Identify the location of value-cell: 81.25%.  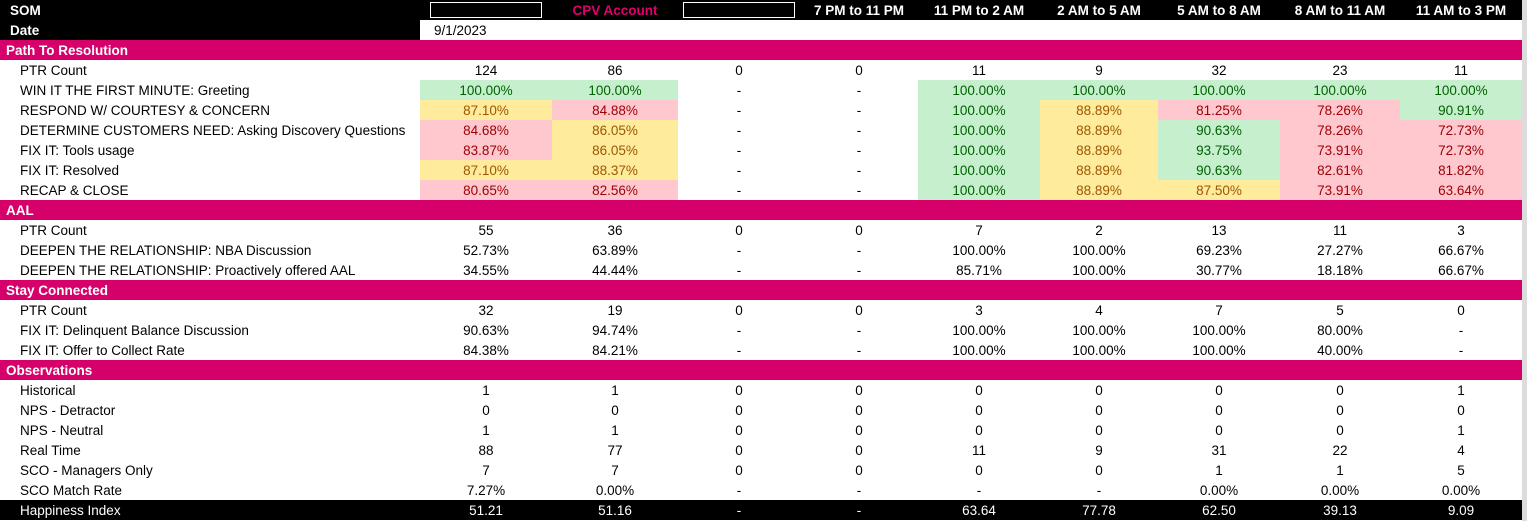
(1219, 110).